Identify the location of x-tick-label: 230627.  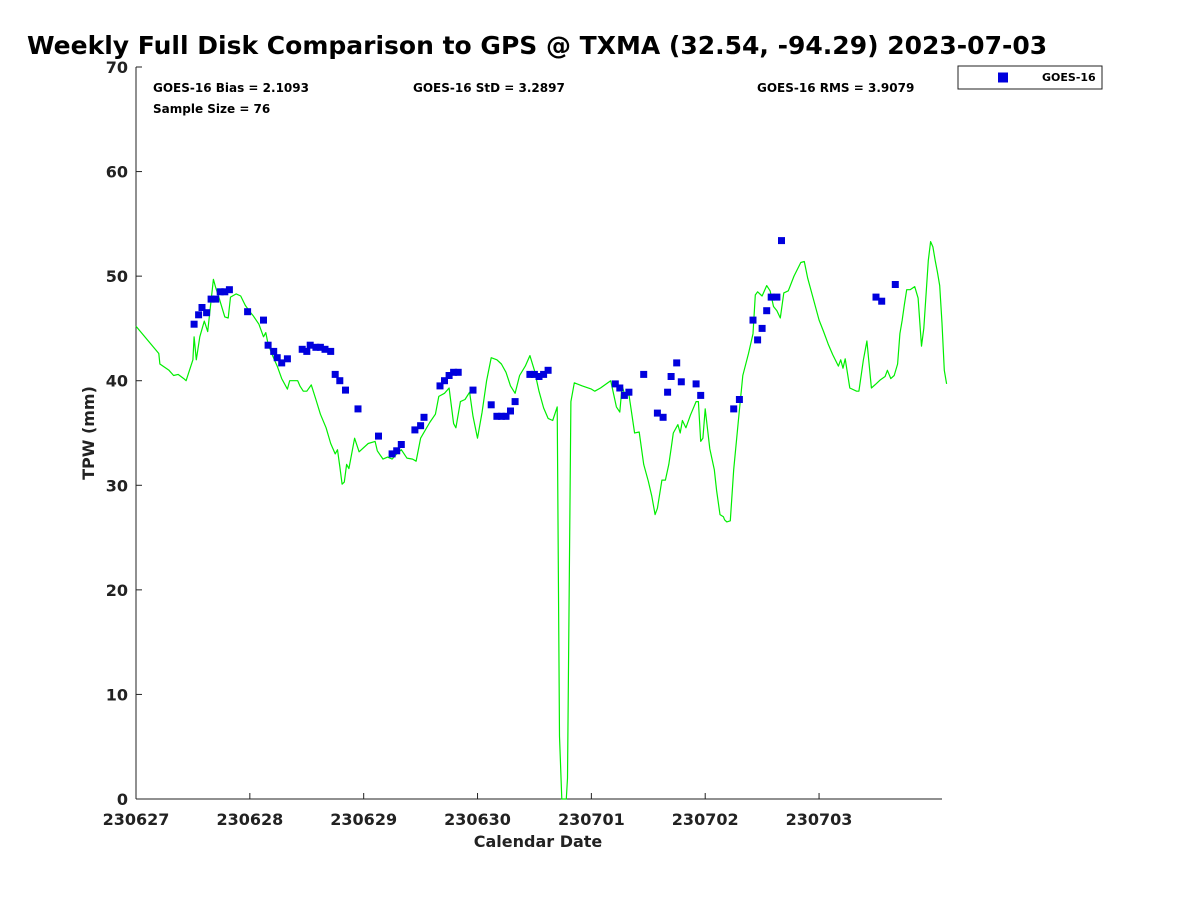
(136, 819).